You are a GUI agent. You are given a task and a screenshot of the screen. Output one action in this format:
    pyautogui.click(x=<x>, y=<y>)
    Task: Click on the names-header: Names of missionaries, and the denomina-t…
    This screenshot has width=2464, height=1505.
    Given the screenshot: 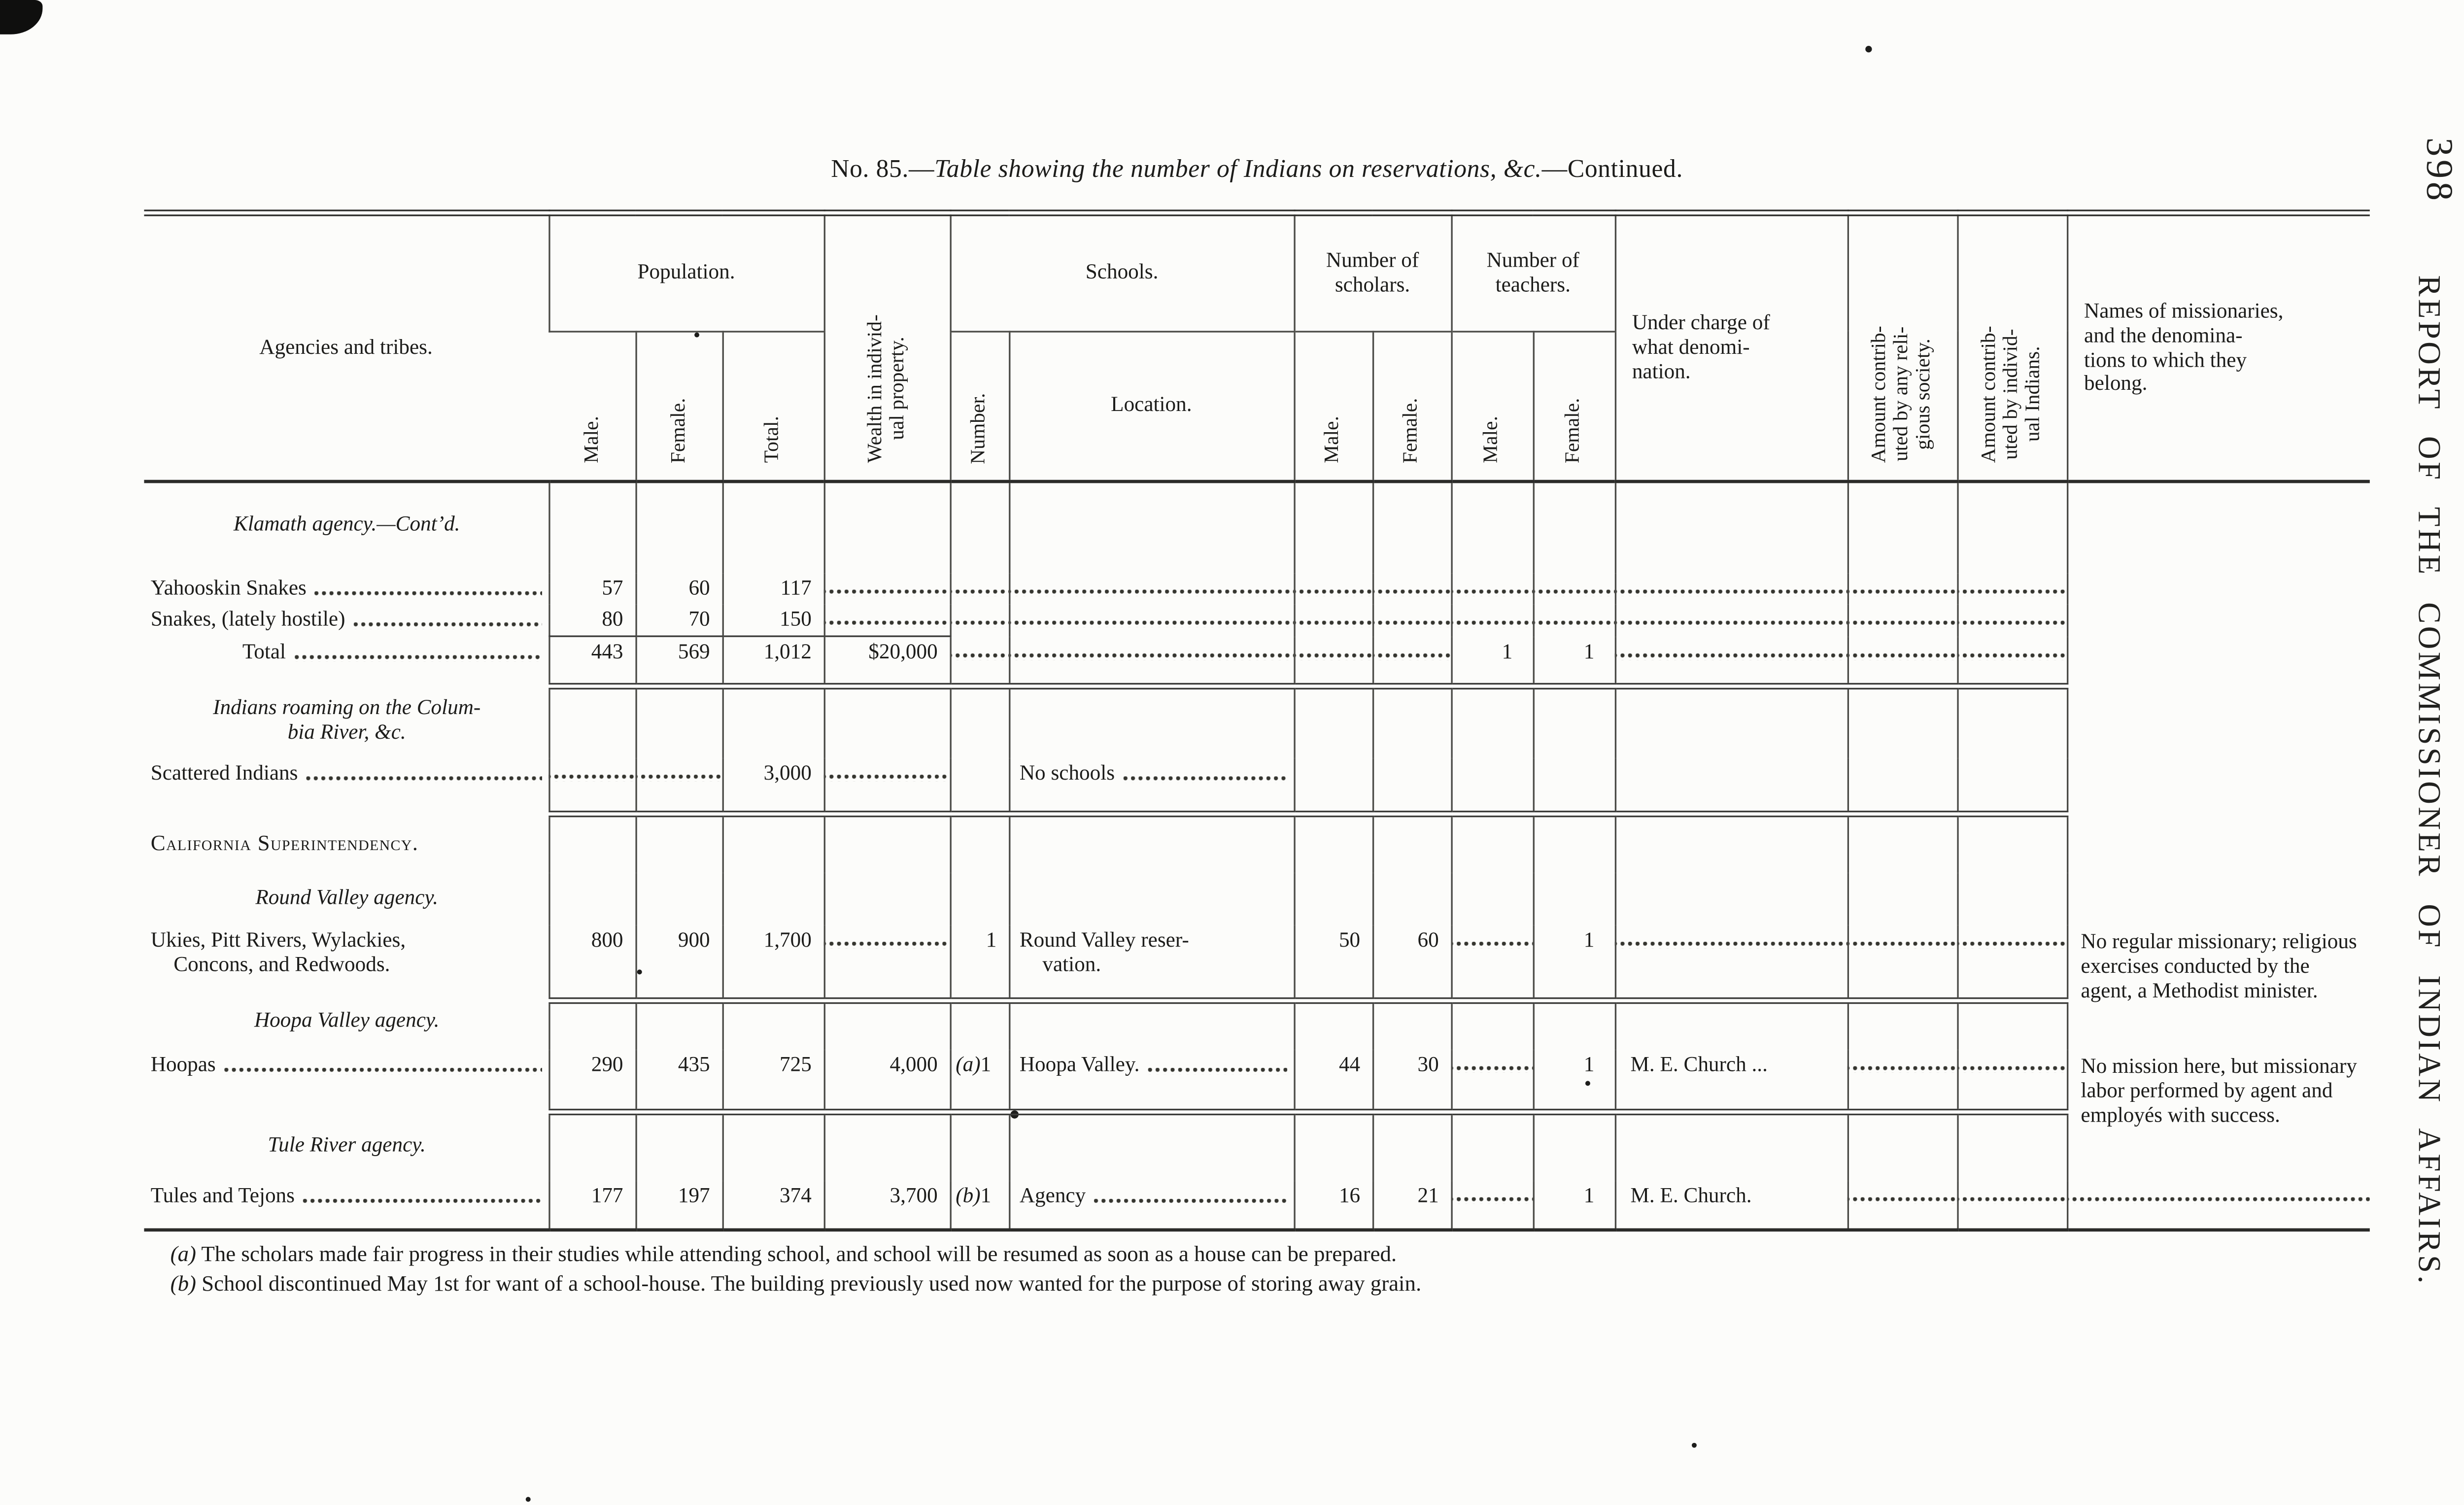 What is the action you would take?
    pyautogui.click(x=2218, y=348)
    